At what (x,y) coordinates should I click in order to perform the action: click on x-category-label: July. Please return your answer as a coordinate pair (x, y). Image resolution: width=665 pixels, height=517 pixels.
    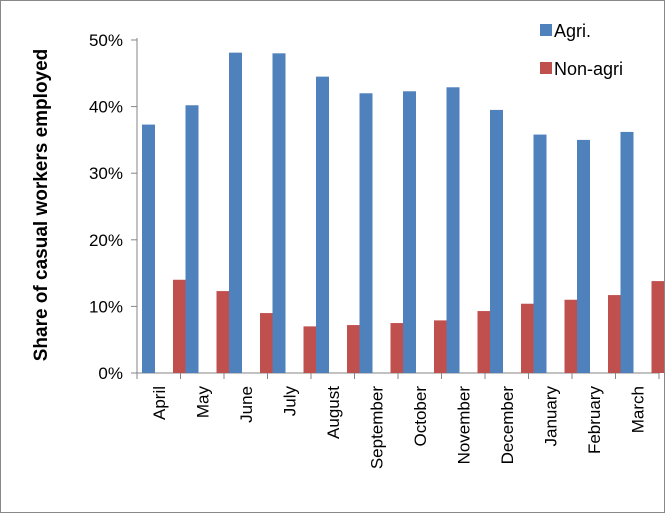
    Looking at the image, I should click on (289, 401).